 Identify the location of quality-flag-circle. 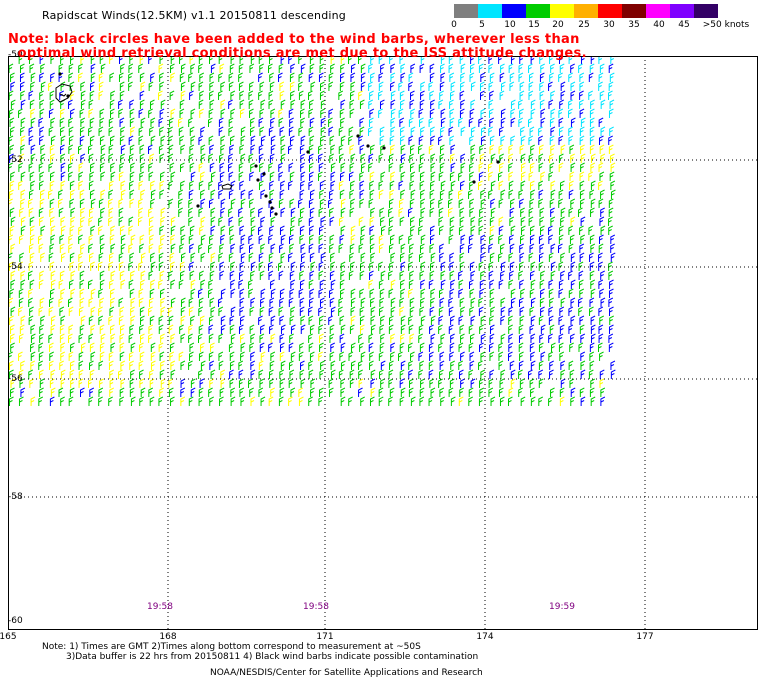
(60, 74).